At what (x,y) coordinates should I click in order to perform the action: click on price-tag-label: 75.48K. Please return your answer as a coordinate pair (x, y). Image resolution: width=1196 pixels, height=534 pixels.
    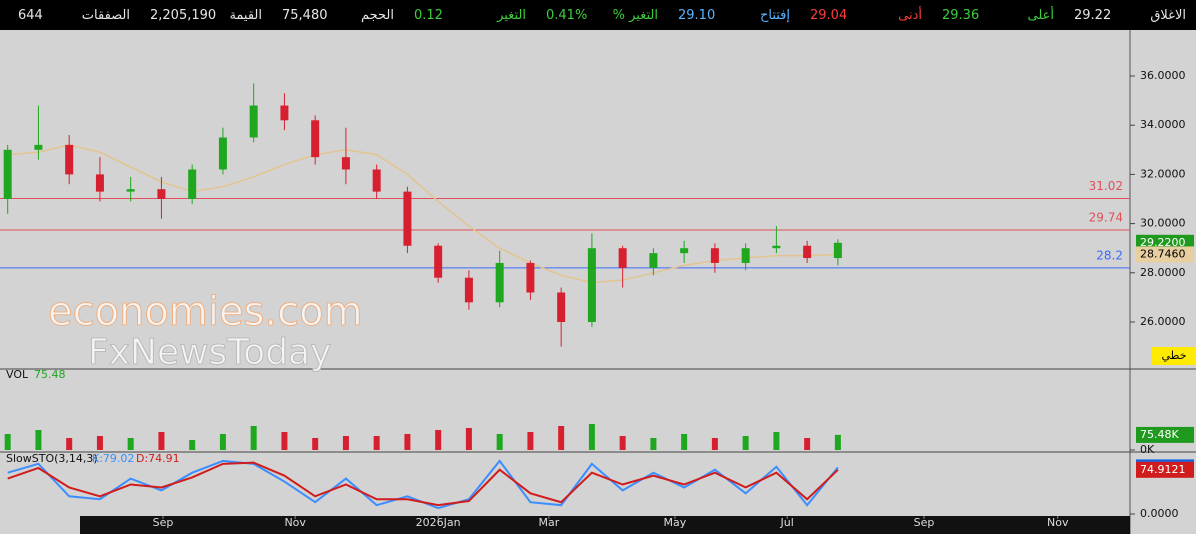
    Looking at the image, I should click on (1159, 434).